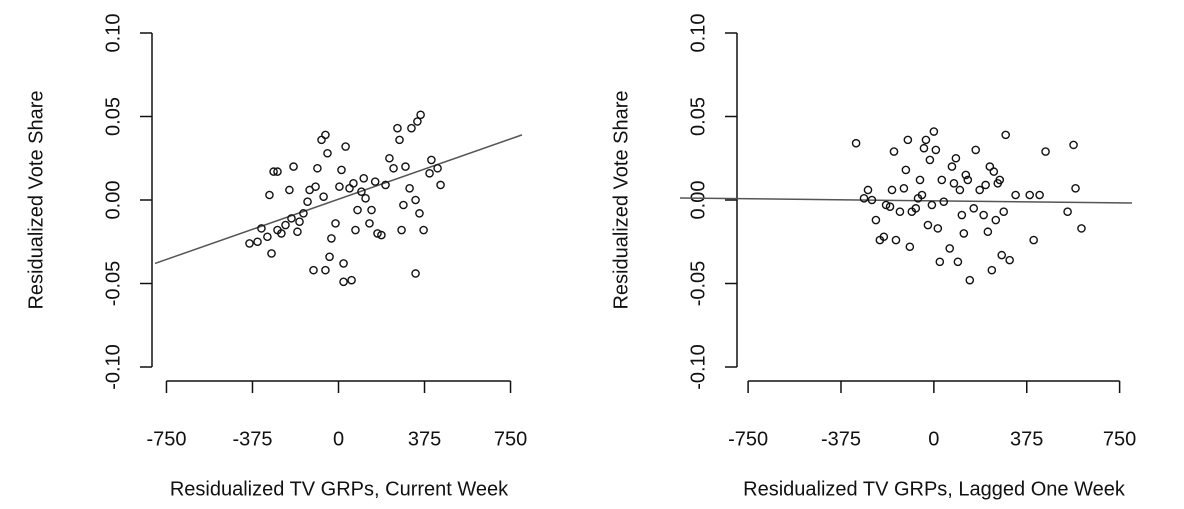 The width and height of the screenshot is (1184, 509). I want to click on x-axis-label: Residualized TV GRPs, Current Week, so click(339, 489).